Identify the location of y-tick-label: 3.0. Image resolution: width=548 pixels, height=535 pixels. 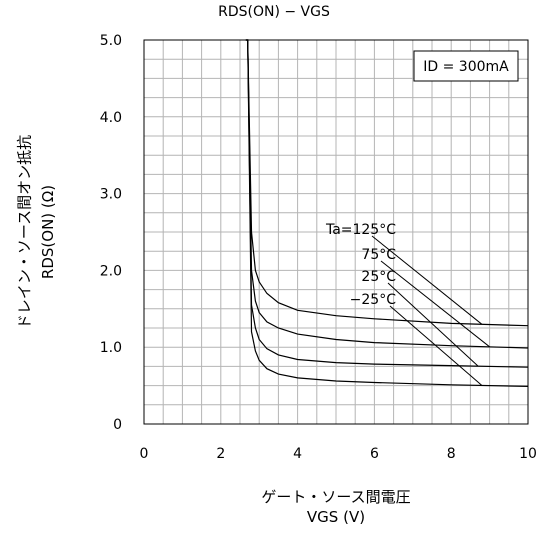
(111, 195).